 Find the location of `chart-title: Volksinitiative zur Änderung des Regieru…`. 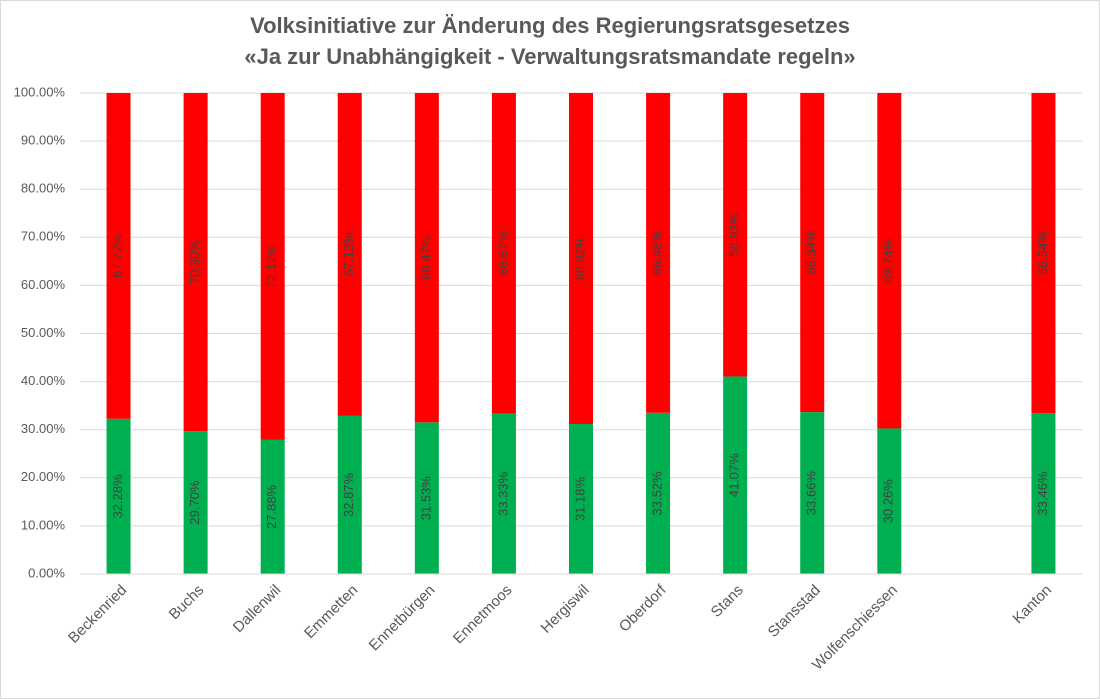

chart-title: Volksinitiative zur Änderung des Regieru… is located at coordinates (550, 25).